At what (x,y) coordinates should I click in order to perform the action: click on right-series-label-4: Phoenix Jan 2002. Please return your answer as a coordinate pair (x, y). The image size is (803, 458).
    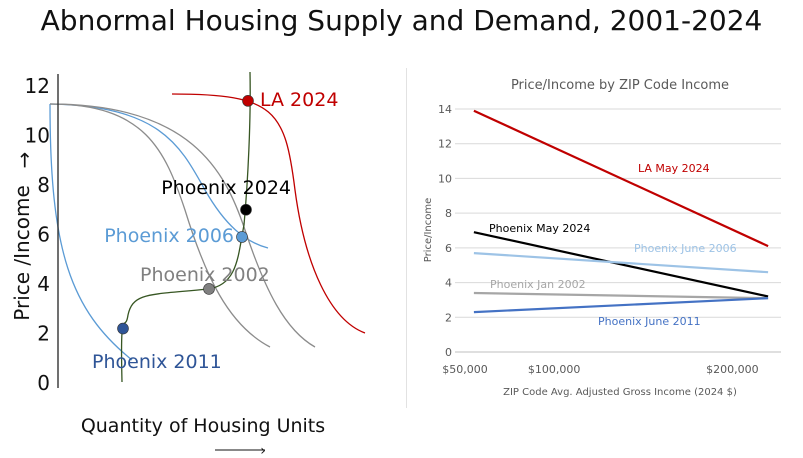
    Looking at the image, I should click on (538, 284).